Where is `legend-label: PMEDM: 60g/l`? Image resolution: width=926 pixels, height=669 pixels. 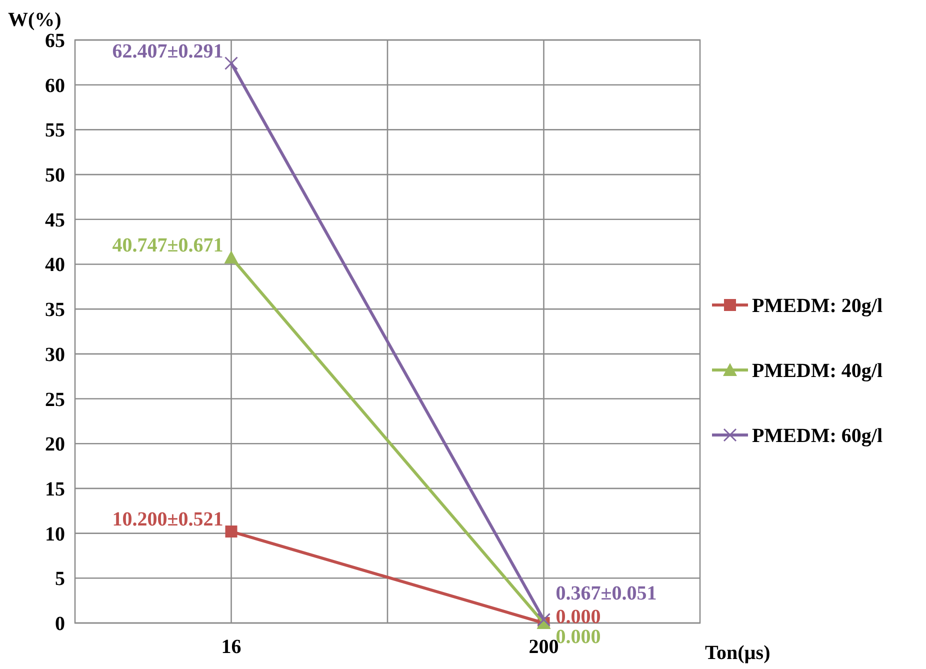
legend-label: PMEDM: 60g/l is located at coordinates (817, 436).